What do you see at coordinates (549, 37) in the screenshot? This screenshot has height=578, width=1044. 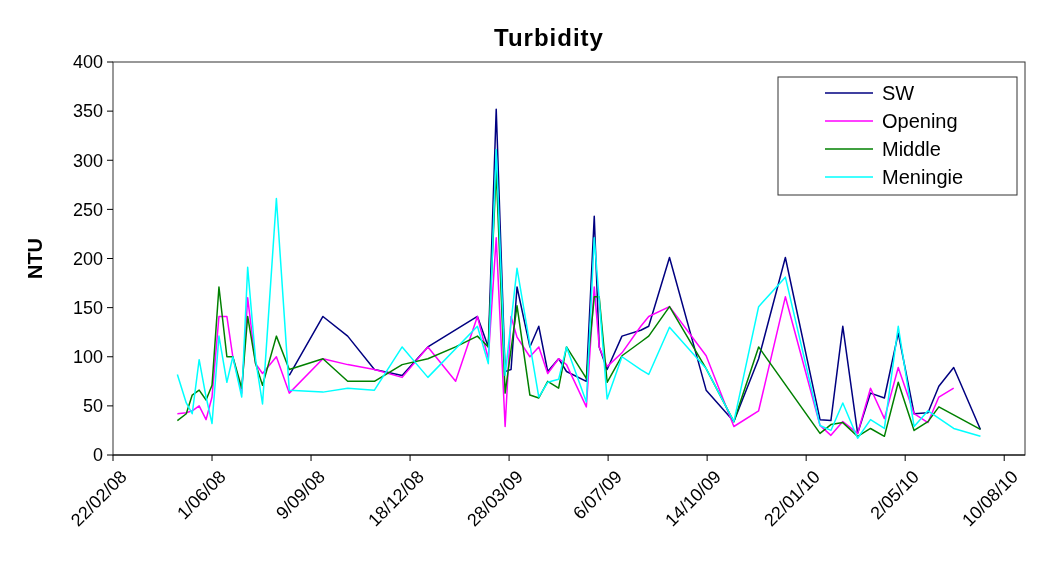 I see `chart-title: Turbidity` at bounding box center [549, 37].